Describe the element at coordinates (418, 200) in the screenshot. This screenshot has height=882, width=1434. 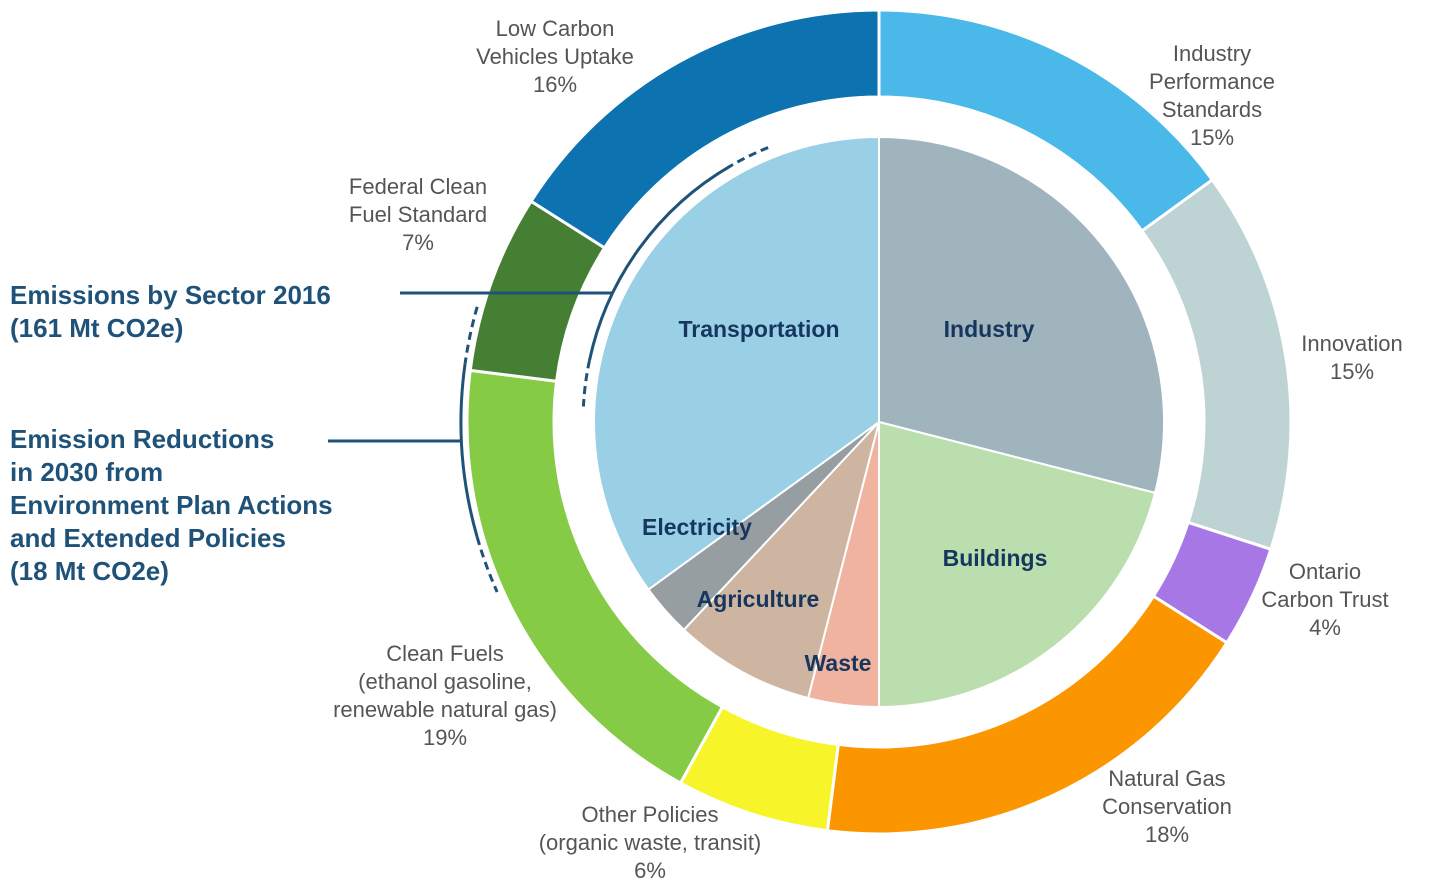
I see `segment-label: Federal Clean Fuel Standard` at that location.